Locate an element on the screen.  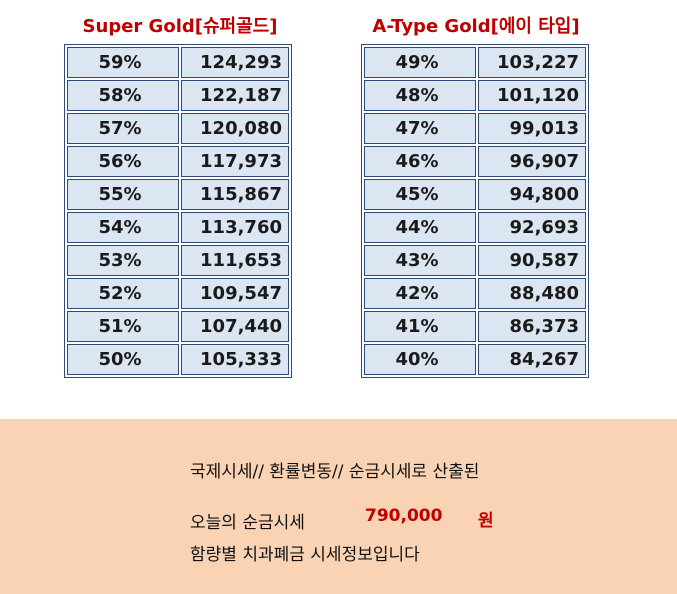
table-row: 55% 115,867 is located at coordinates (178, 194).